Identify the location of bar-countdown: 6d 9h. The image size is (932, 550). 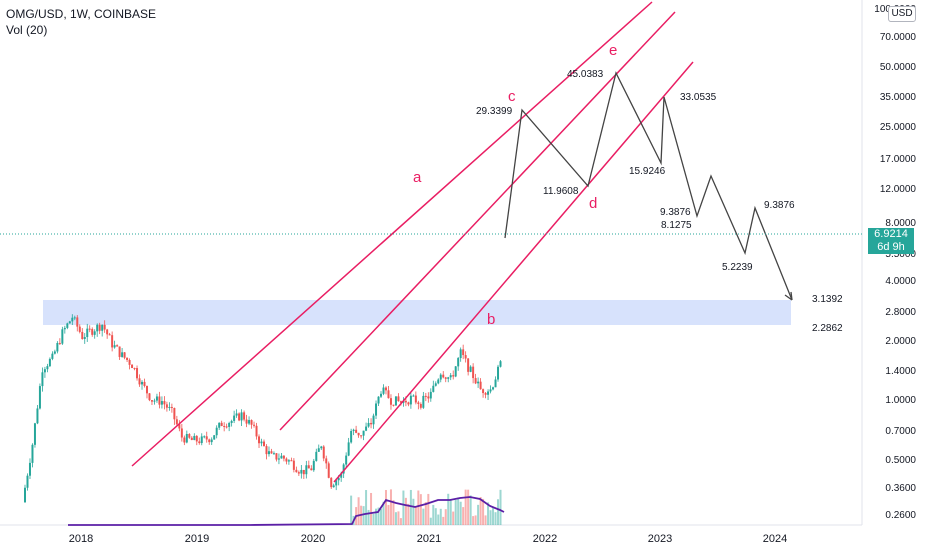
(891, 247).